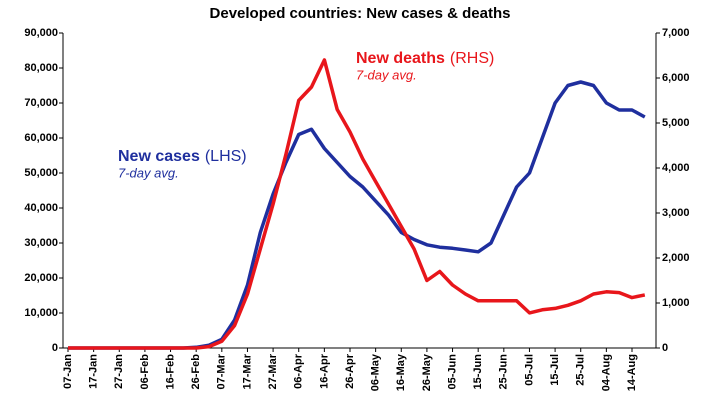 The image size is (720, 404). Describe the element at coordinates (273, 371) in the screenshot. I see `x-tick-label: 27-Mar` at that location.